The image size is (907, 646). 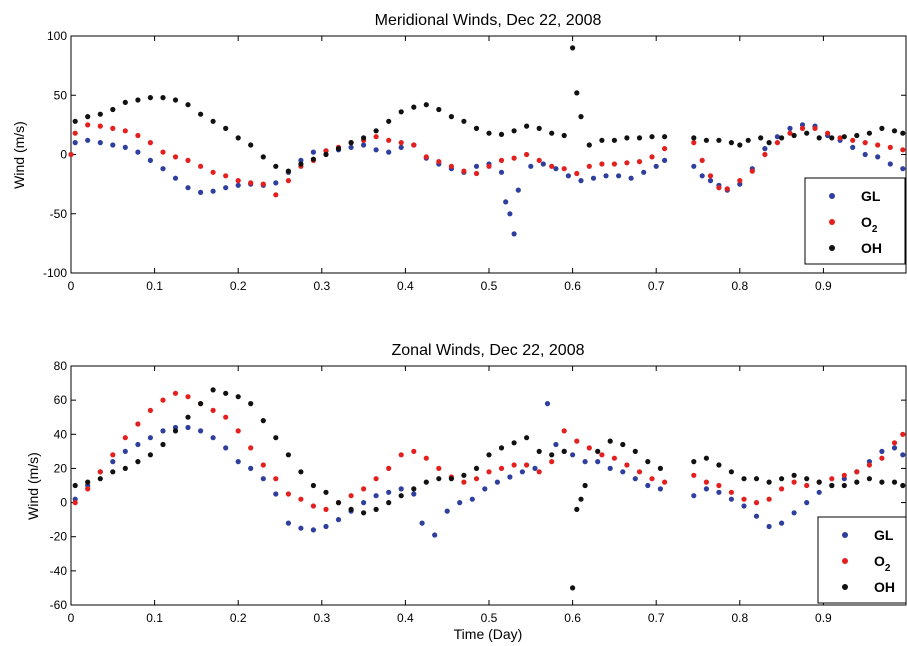 I want to click on chart-title: Meridional Winds, Dec 22, 2008, so click(x=488, y=20).